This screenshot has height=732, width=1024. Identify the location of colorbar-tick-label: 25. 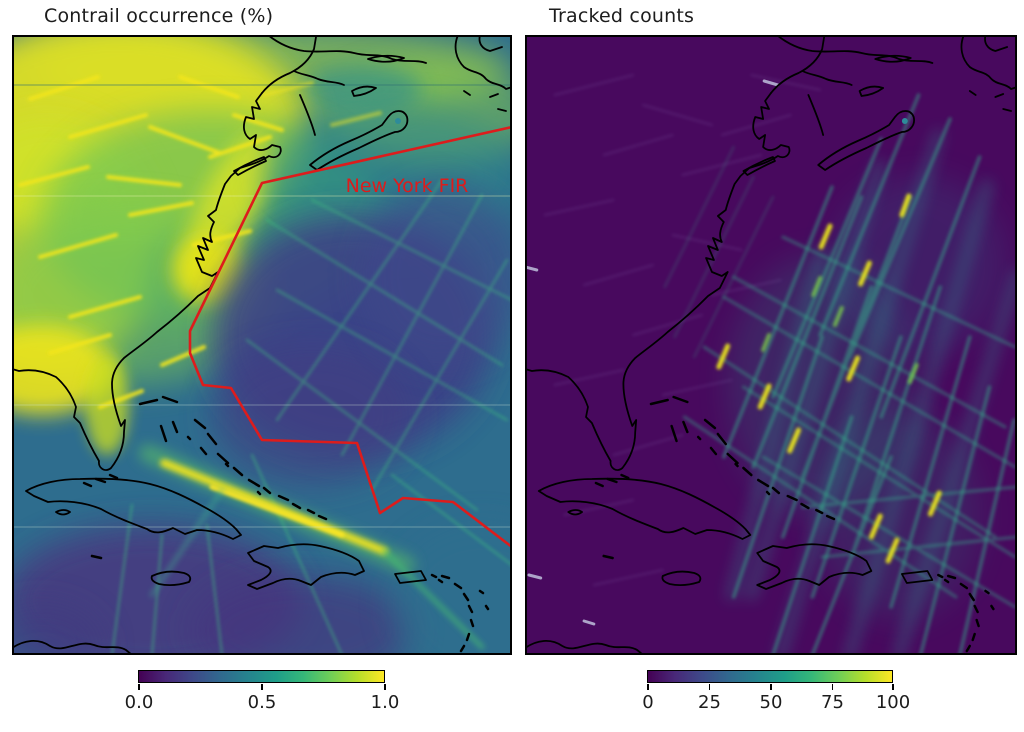
(709, 702).